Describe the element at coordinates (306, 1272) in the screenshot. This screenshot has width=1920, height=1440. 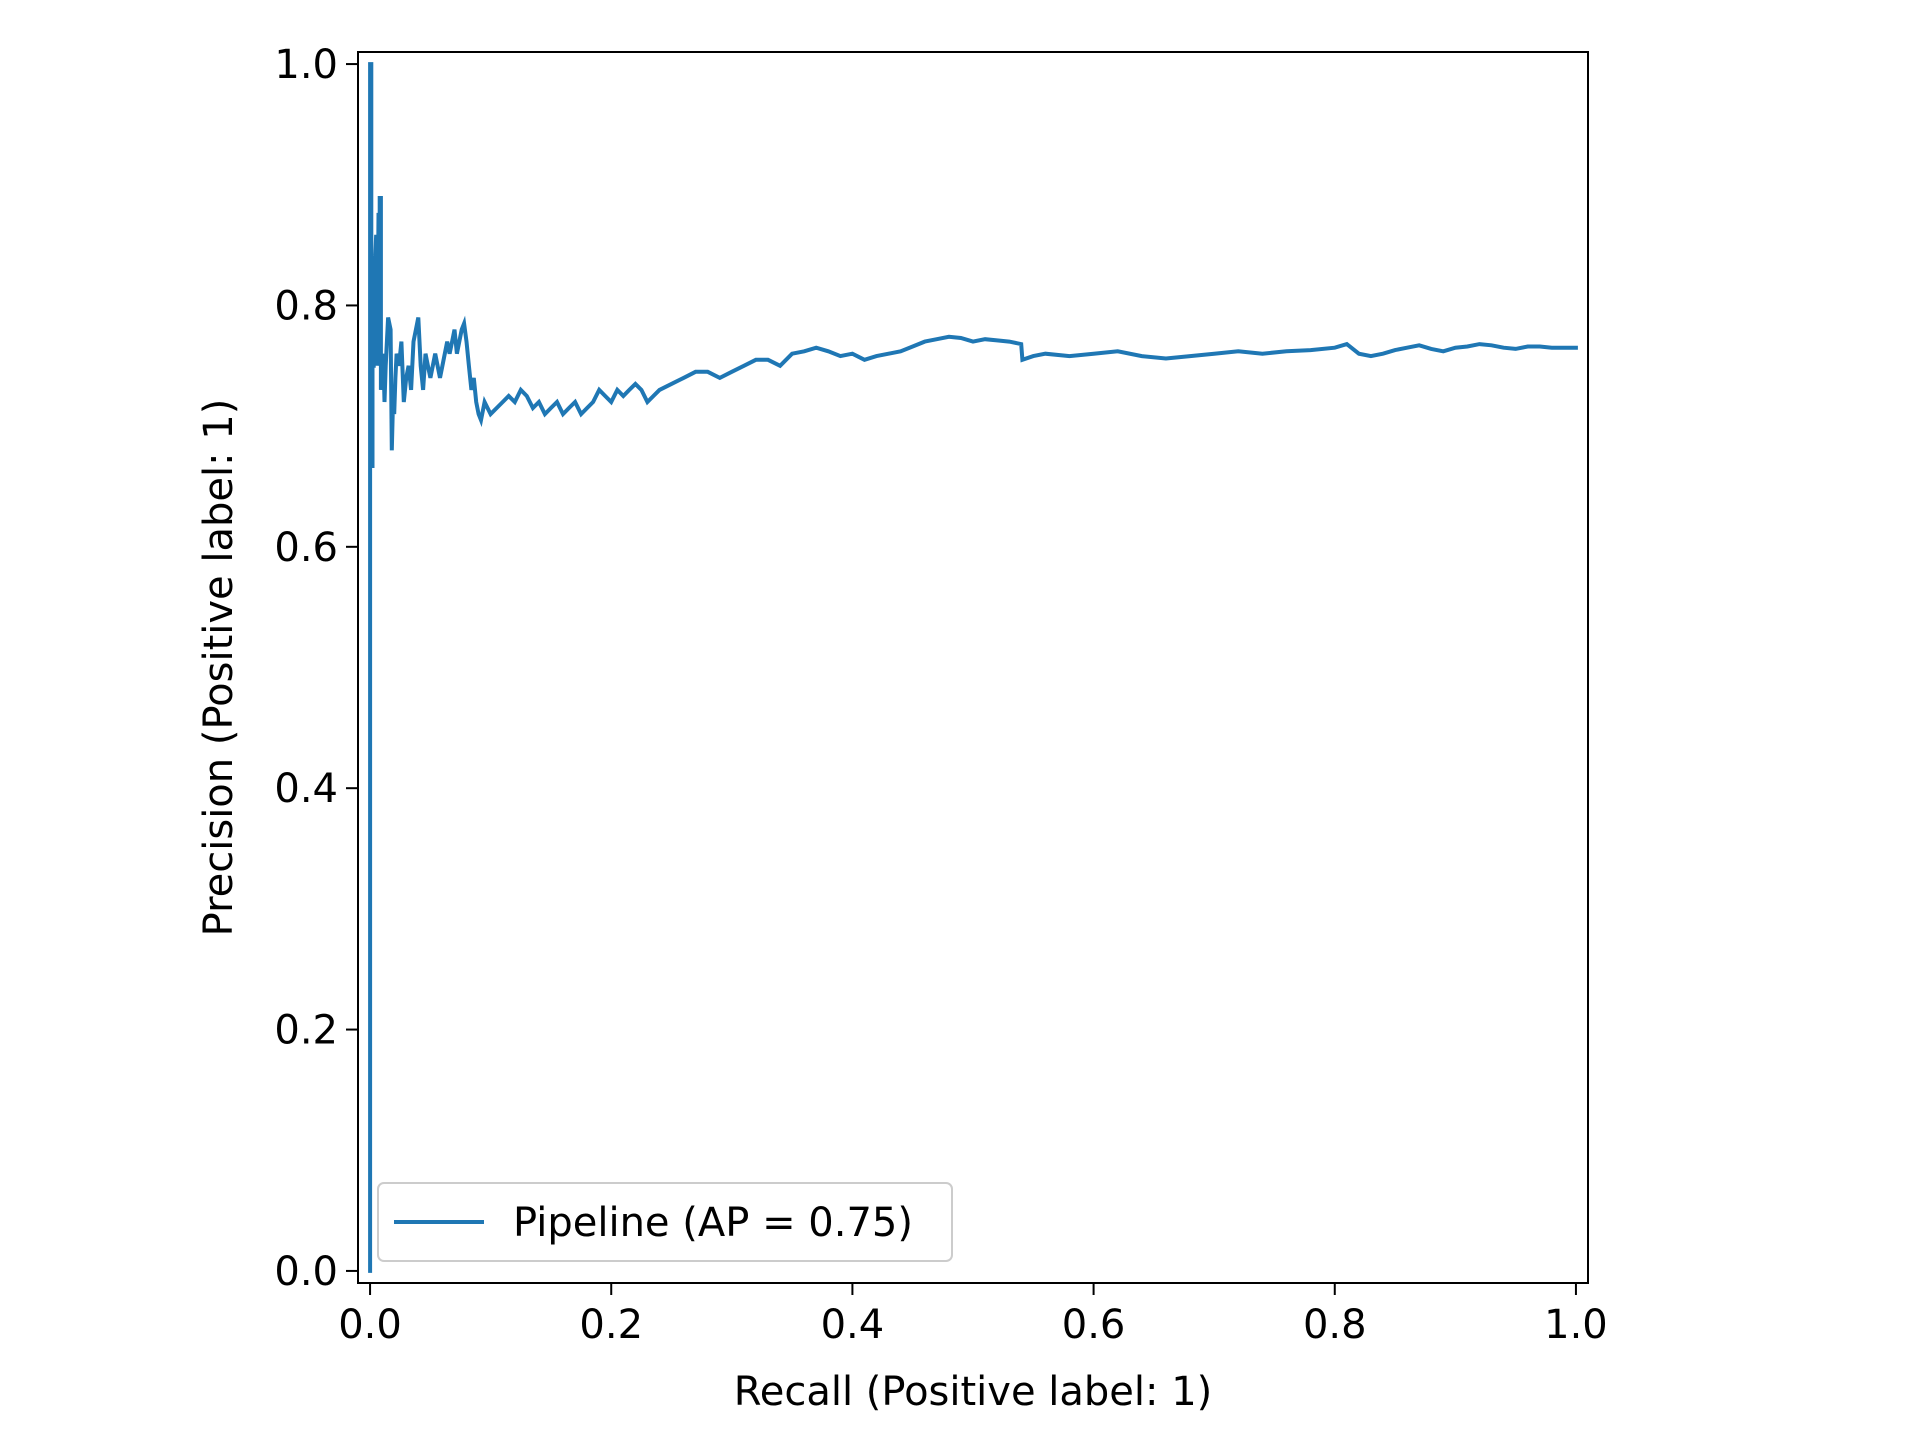
I see `y-tick-label: 0.0` at that location.